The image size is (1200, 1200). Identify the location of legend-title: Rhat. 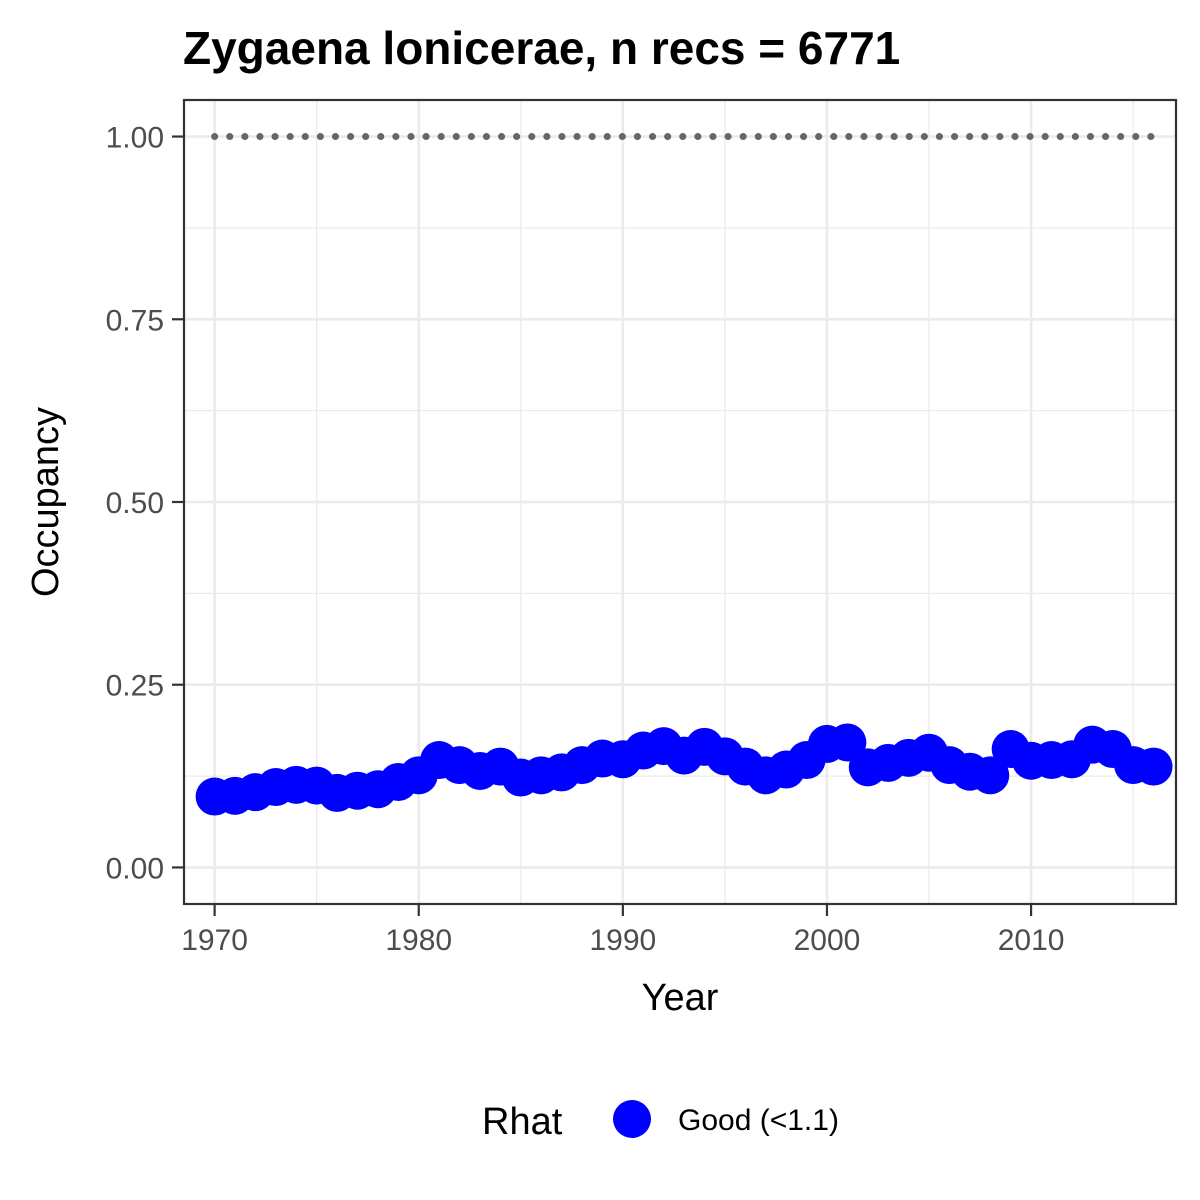
(522, 1122).